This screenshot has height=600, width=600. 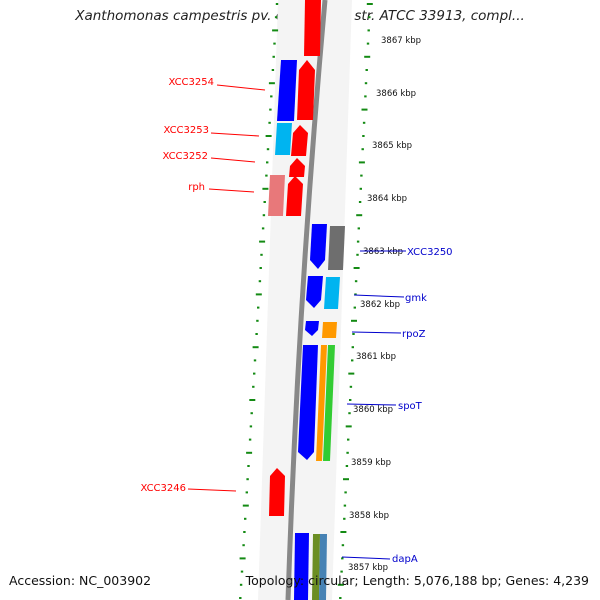 What do you see at coordinates (323, 567) in the screenshot?
I see `feature-steel-dapa` at bounding box center [323, 567].